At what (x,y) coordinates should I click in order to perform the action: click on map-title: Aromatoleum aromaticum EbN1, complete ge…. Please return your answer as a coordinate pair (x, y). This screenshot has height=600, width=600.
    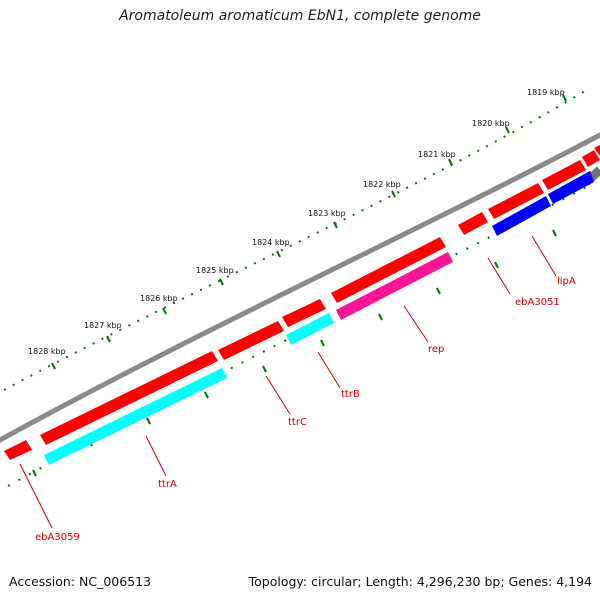
    Looking at the image, I should click on (300, 16).